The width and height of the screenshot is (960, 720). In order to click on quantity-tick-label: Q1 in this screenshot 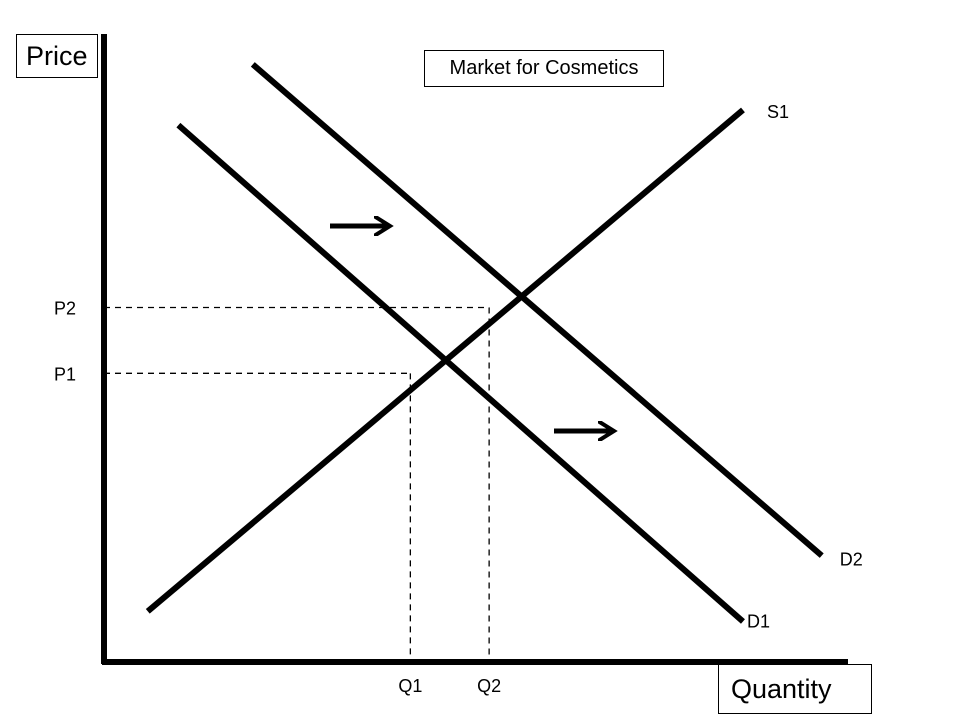, I will do `click(410, 686)`.